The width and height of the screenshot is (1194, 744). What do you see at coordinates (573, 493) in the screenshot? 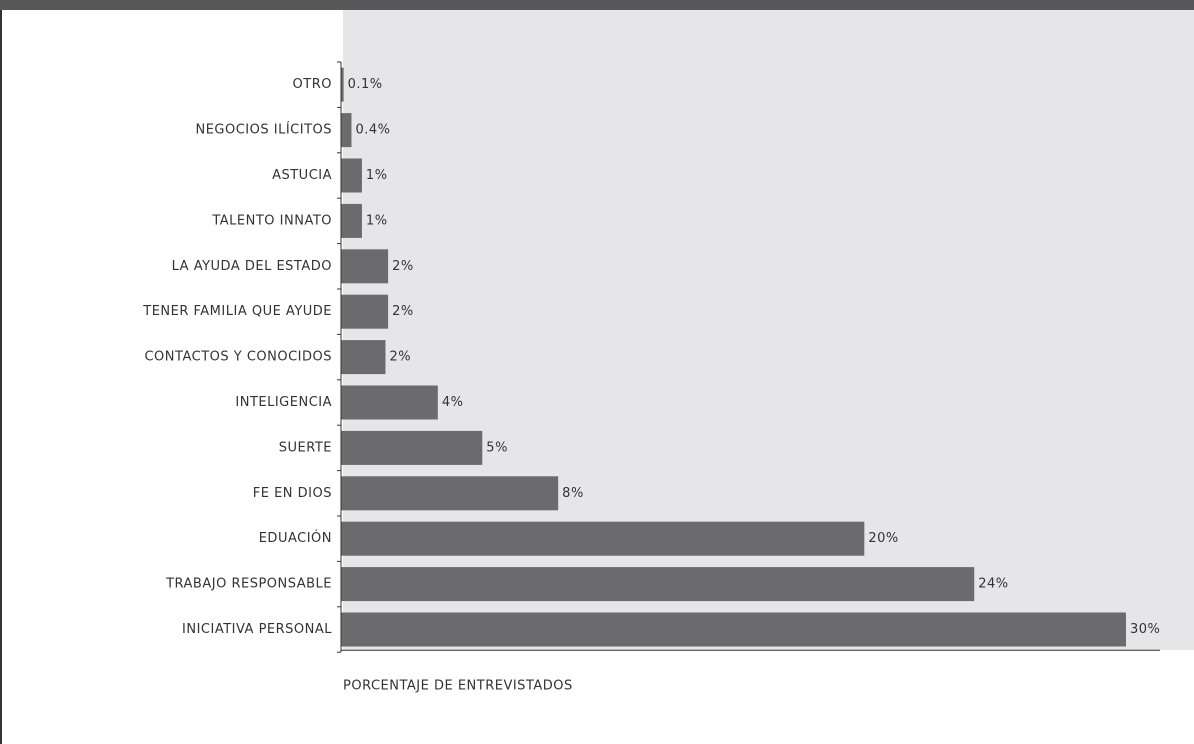
I see `value-label: 8%` at bounding box center [573, 493].